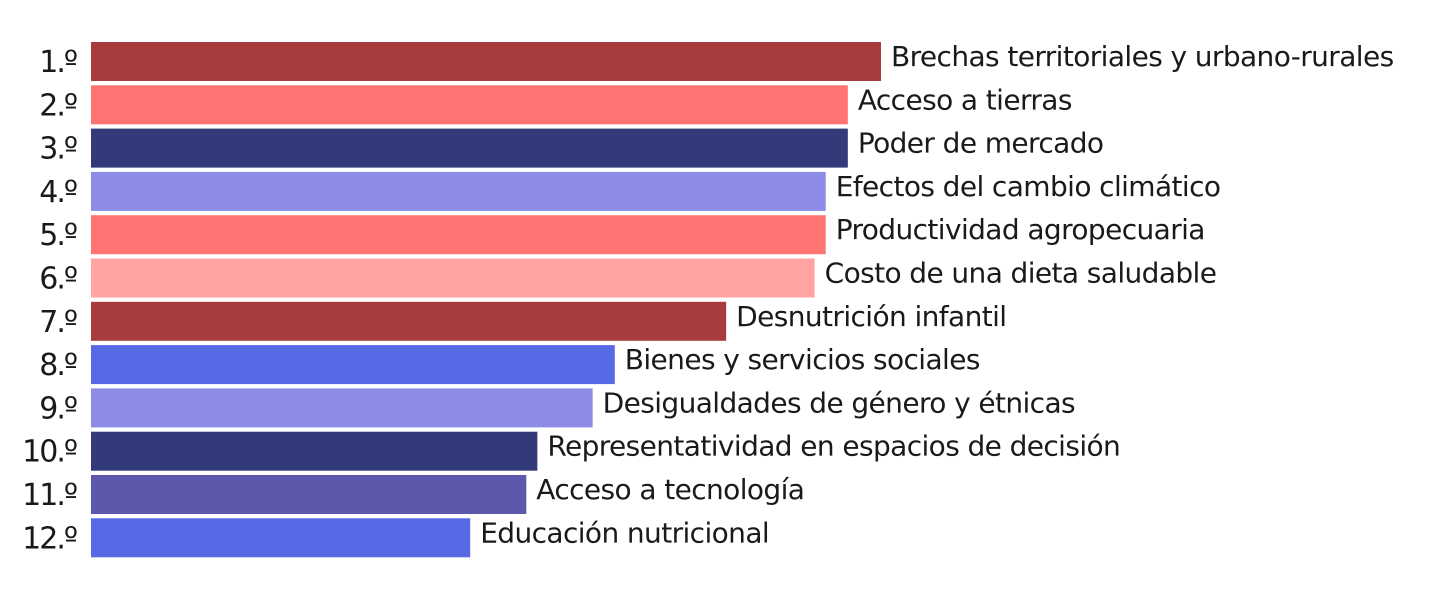  Describe the element at coordinates (670, 489) in the screenshot. I see `category-label: Acceso a tecnología` at that location.